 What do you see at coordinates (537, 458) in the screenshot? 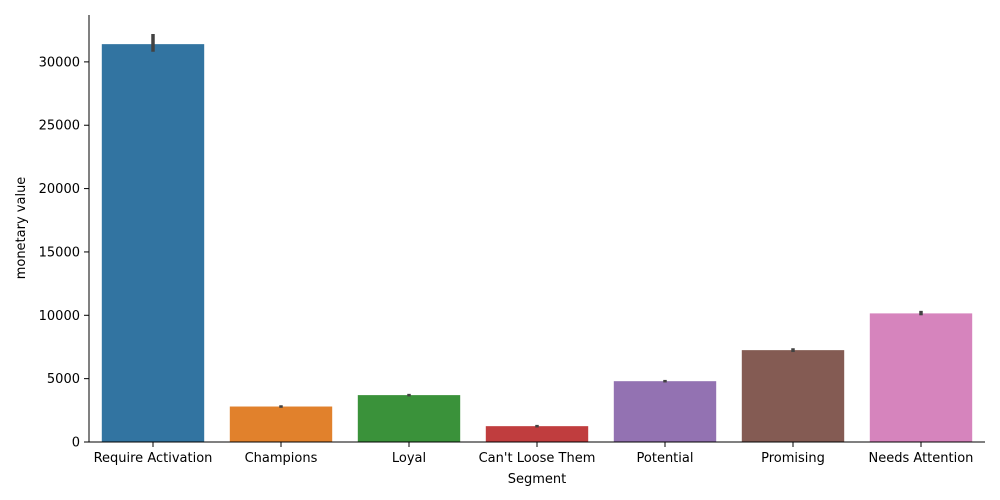
I see `x-tick-label-3: Can't Loose Them` at bounding box center [537, 458].